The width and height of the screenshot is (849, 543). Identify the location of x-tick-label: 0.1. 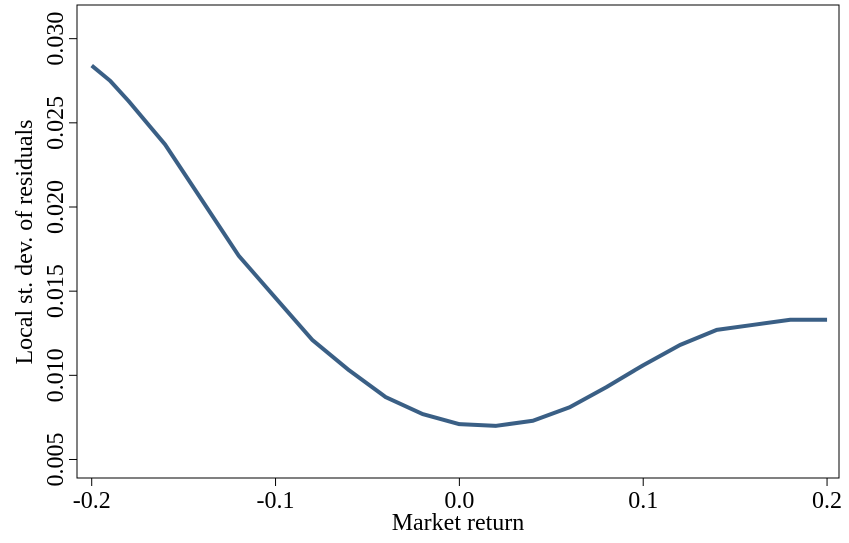
(643, 501).